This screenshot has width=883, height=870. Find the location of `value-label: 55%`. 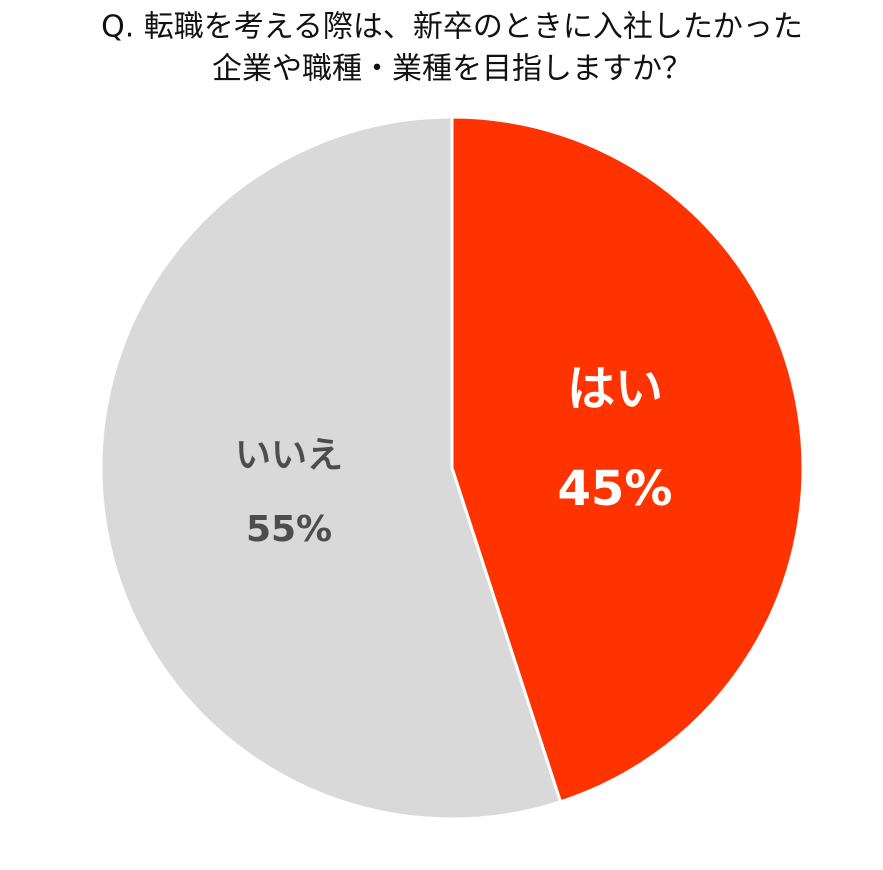

value-label: 55% is located at coordinates (289, 529).